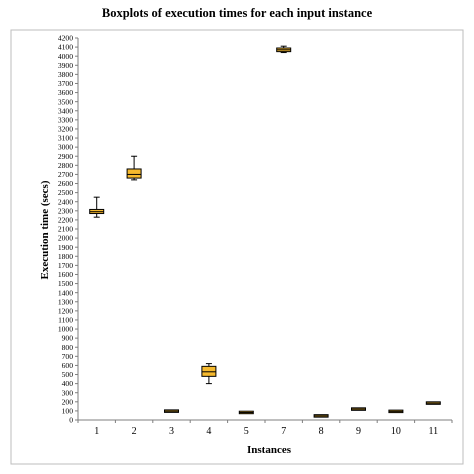  Describe the element at coordinates (65, 147) in the screenshot. I see `y-tick-label: 3000` at that location.